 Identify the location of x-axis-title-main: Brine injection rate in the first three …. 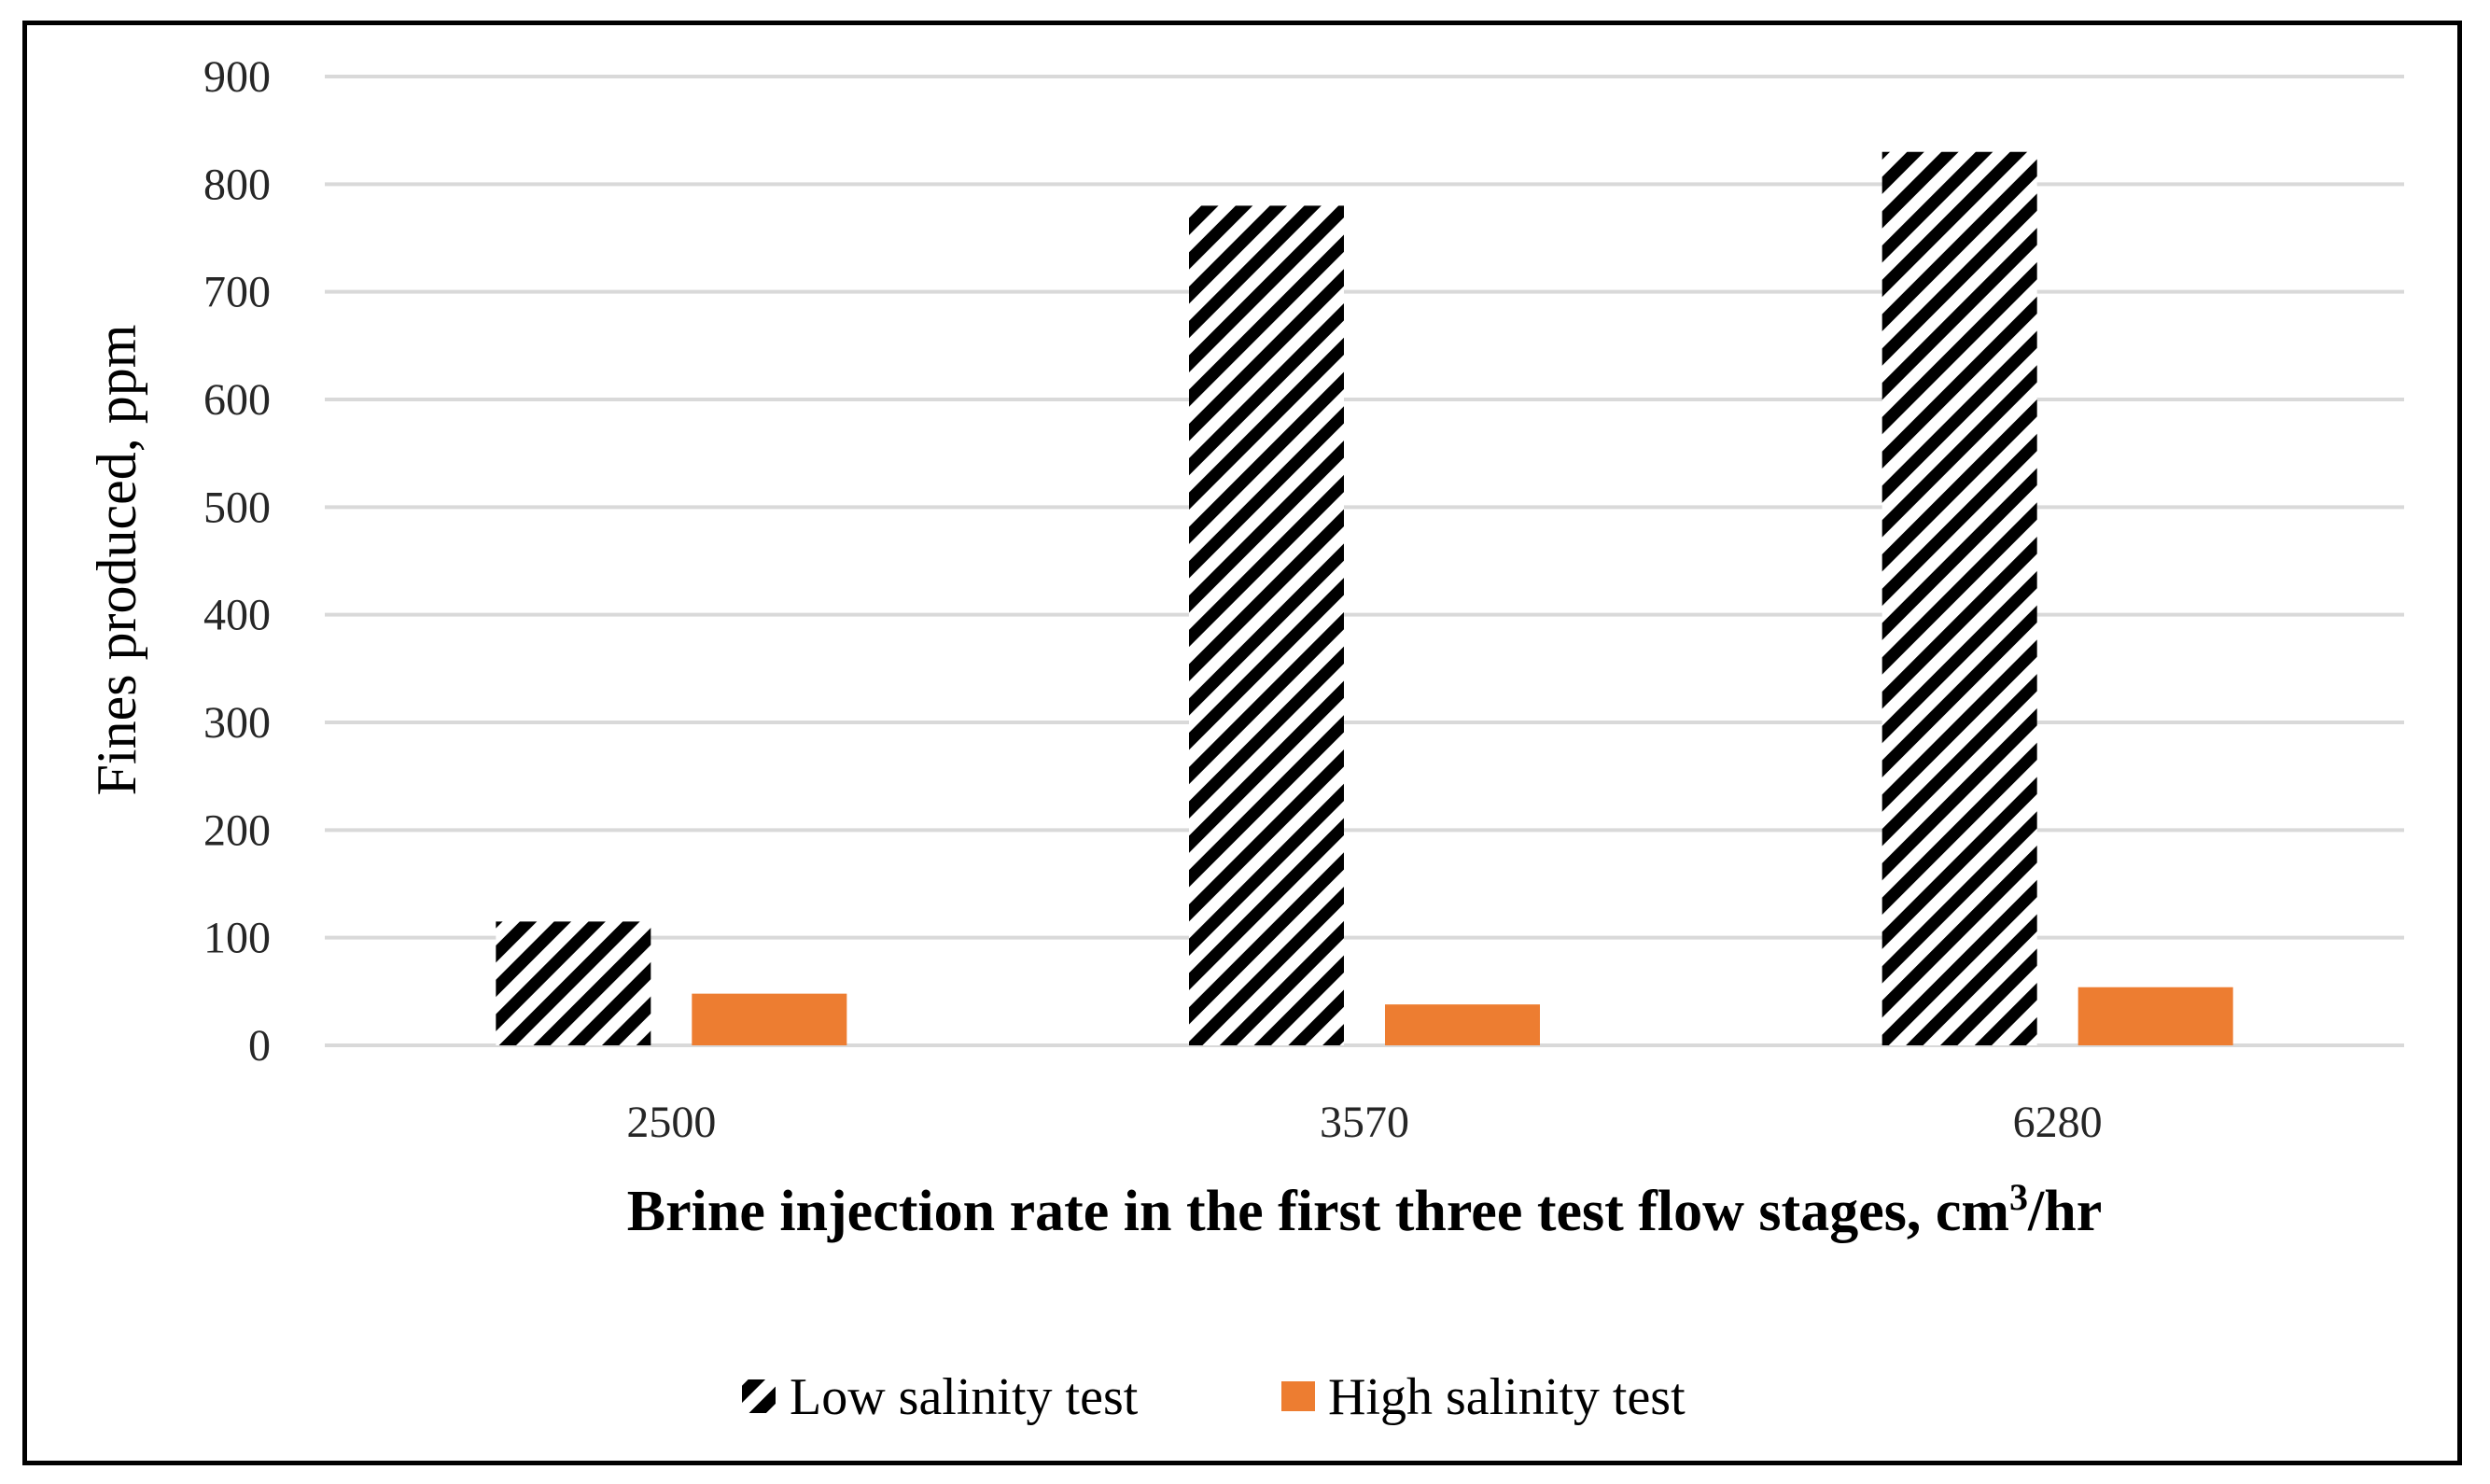
(1318, 1211).